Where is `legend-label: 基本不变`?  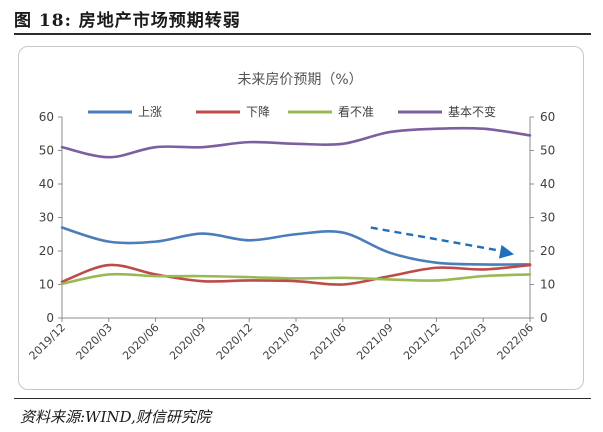
legend-label: 基本不变 is located at coordinates (472, 111).